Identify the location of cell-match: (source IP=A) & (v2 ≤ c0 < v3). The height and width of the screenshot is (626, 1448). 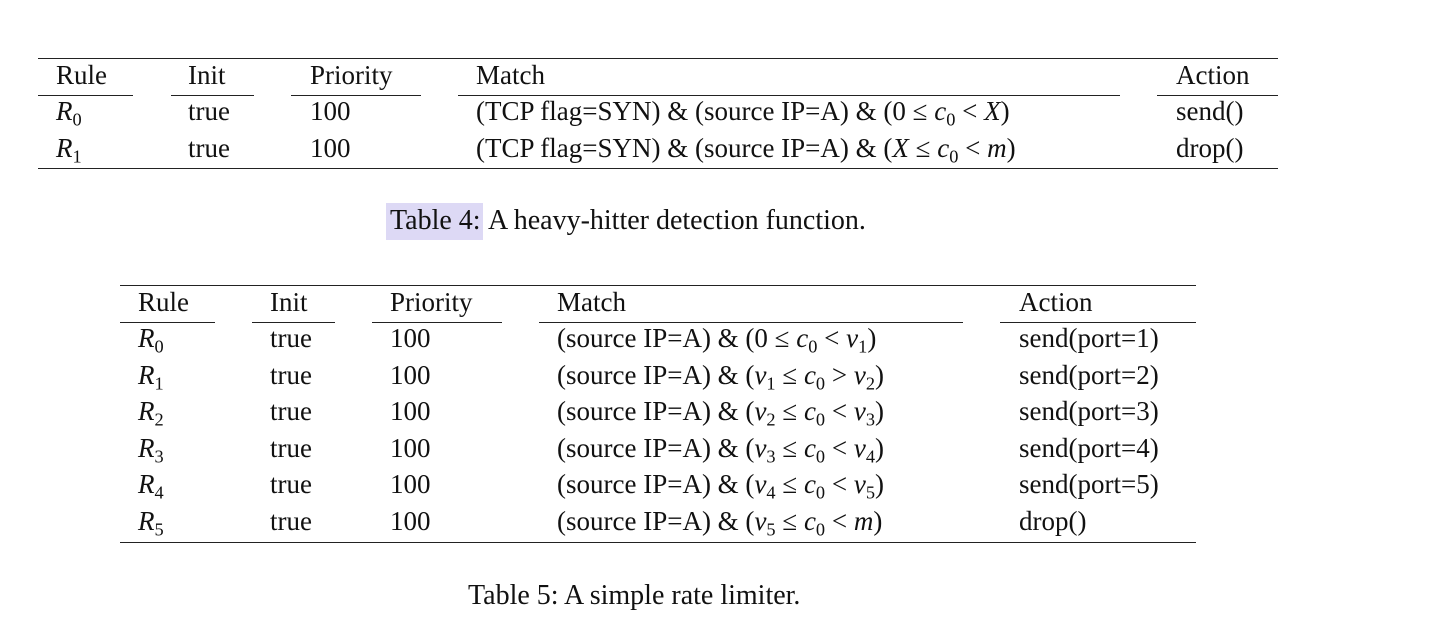
(721, 413).